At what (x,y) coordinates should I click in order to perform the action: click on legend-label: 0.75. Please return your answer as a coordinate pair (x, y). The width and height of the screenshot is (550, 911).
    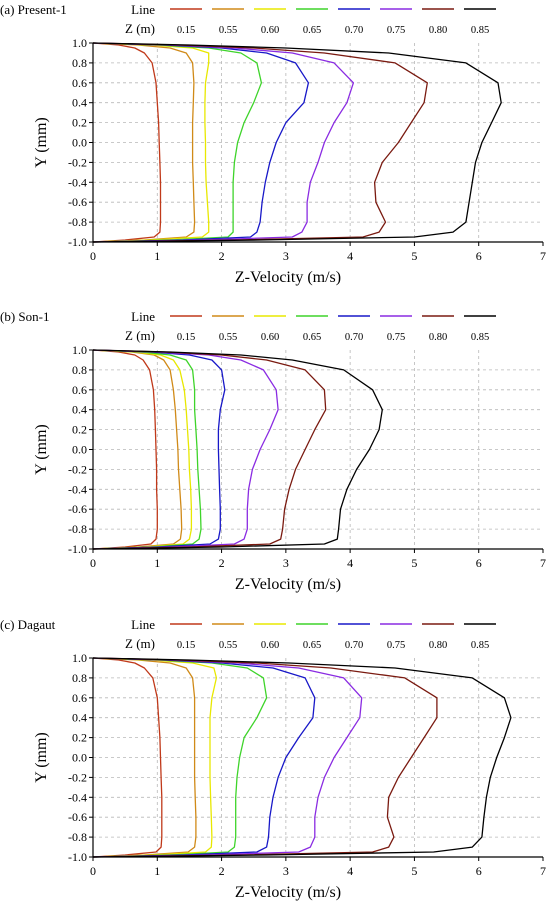
    Looking at the image, I should click on (396, 645).